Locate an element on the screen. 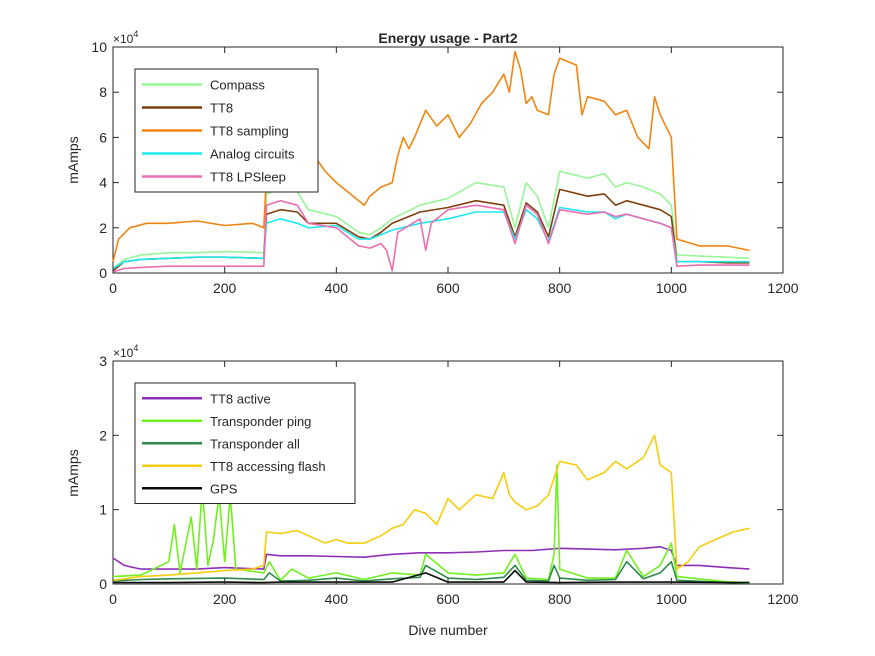  chart-title: Energy usage - Part2 is located at coordinates (447, 38).